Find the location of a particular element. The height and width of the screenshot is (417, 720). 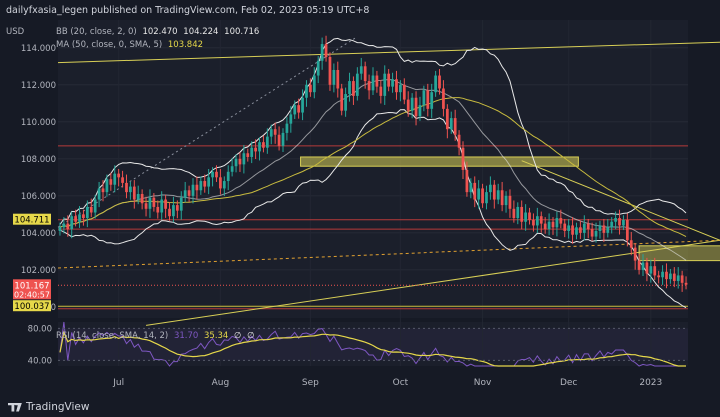

rsi-legend-label: RSI (14, close, SMA, 14, 2) is located at coordinates (112, 336).